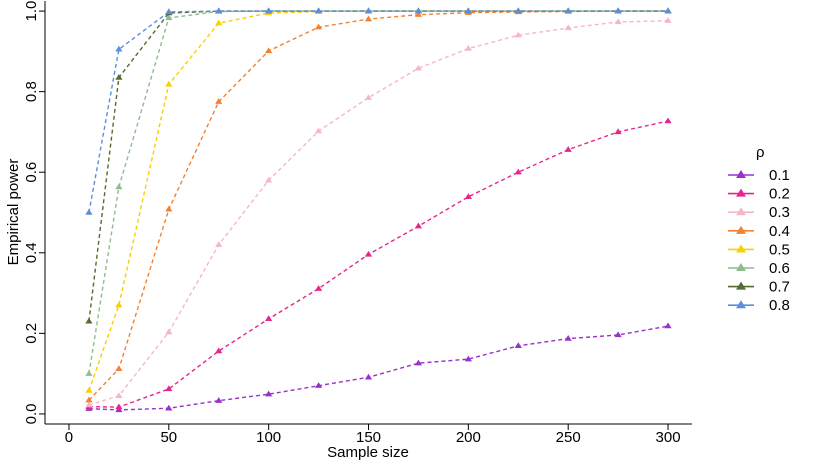 This screenshot has width=830, height=461. I want to click on legend-label: 0.4, so click(779, 231).